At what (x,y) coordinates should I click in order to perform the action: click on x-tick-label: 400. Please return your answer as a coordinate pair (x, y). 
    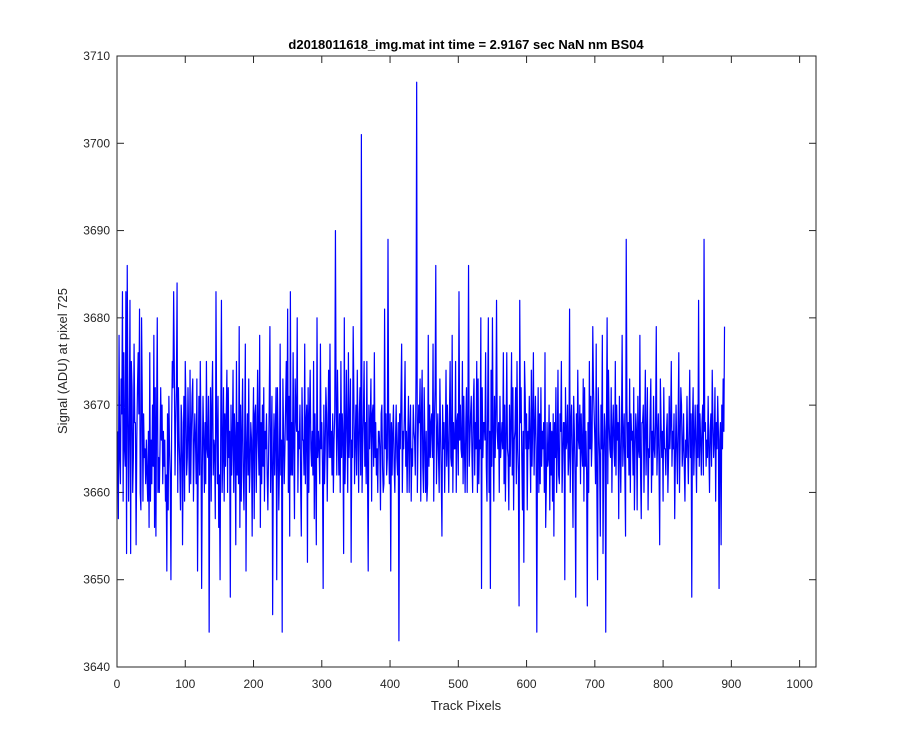
    Looking at the image, I should click on (390, 684).